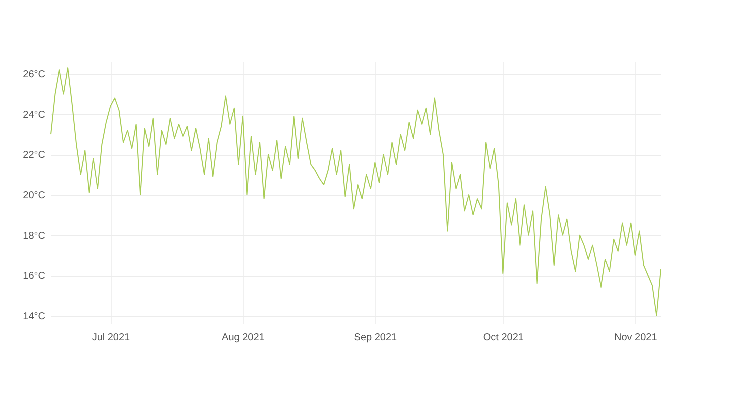 Image resolution: width=753 pixels, height=405 pixels. I want to click on y-tick-label: 18°C, so click(34, 236).